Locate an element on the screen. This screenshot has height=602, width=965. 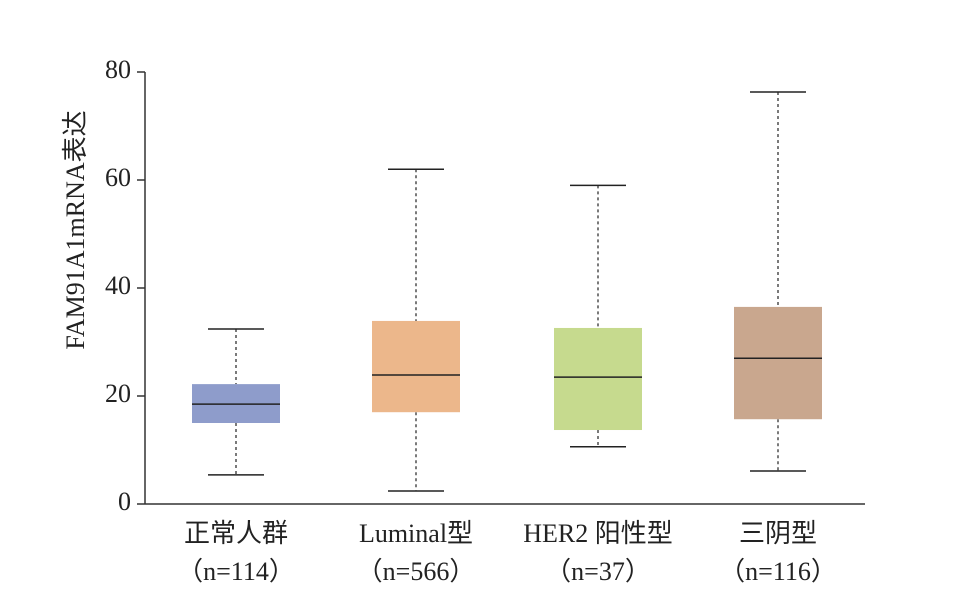
sample-size-label: （n=116） is located at coordinates (778, 571).